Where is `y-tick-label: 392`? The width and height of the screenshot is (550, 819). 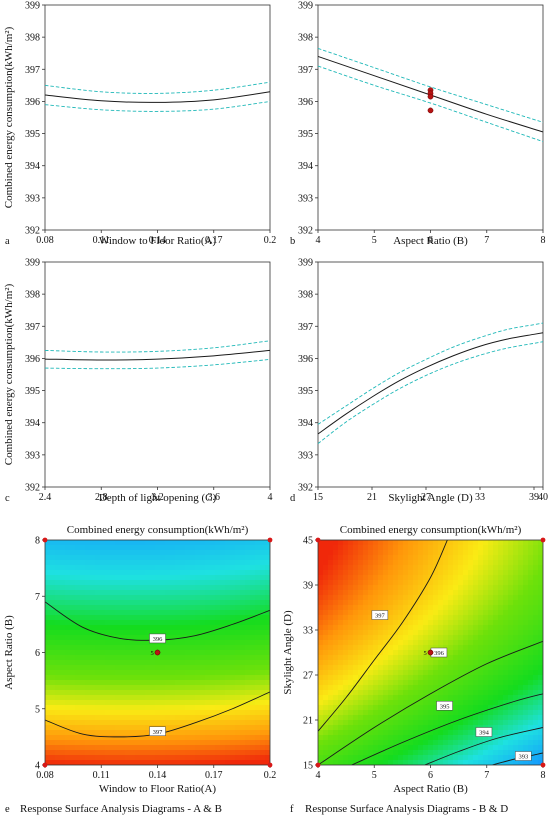 y-tick-label: 392 is located at coordinates (32, 488).